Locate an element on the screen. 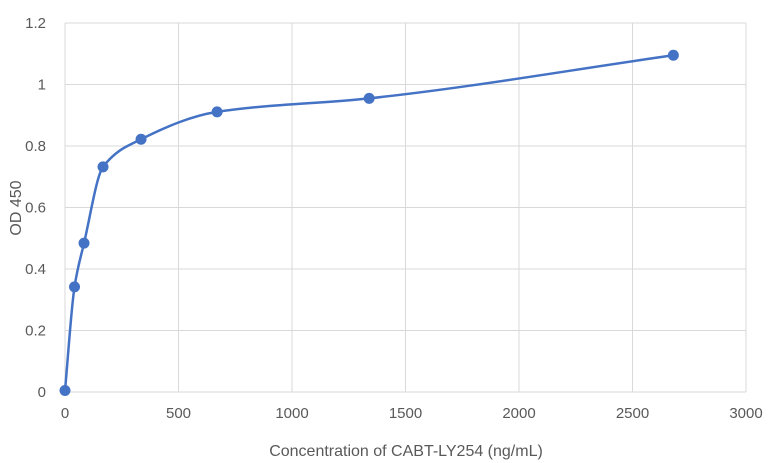  y-tick-label: 0.2 is located at coordinates (35, 331).